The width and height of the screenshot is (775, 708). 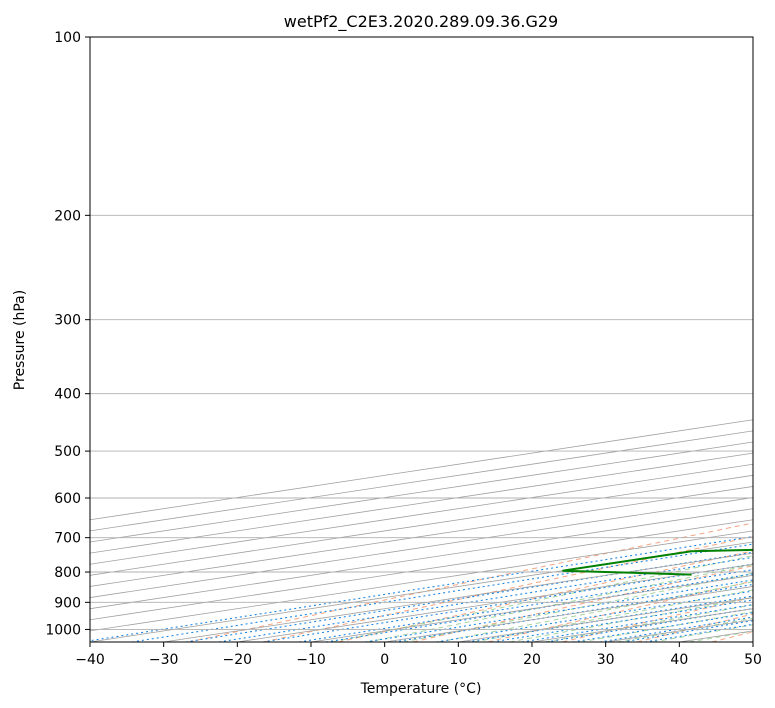 I want to click on x-tick-label: 40, so click(x=679, y=660).